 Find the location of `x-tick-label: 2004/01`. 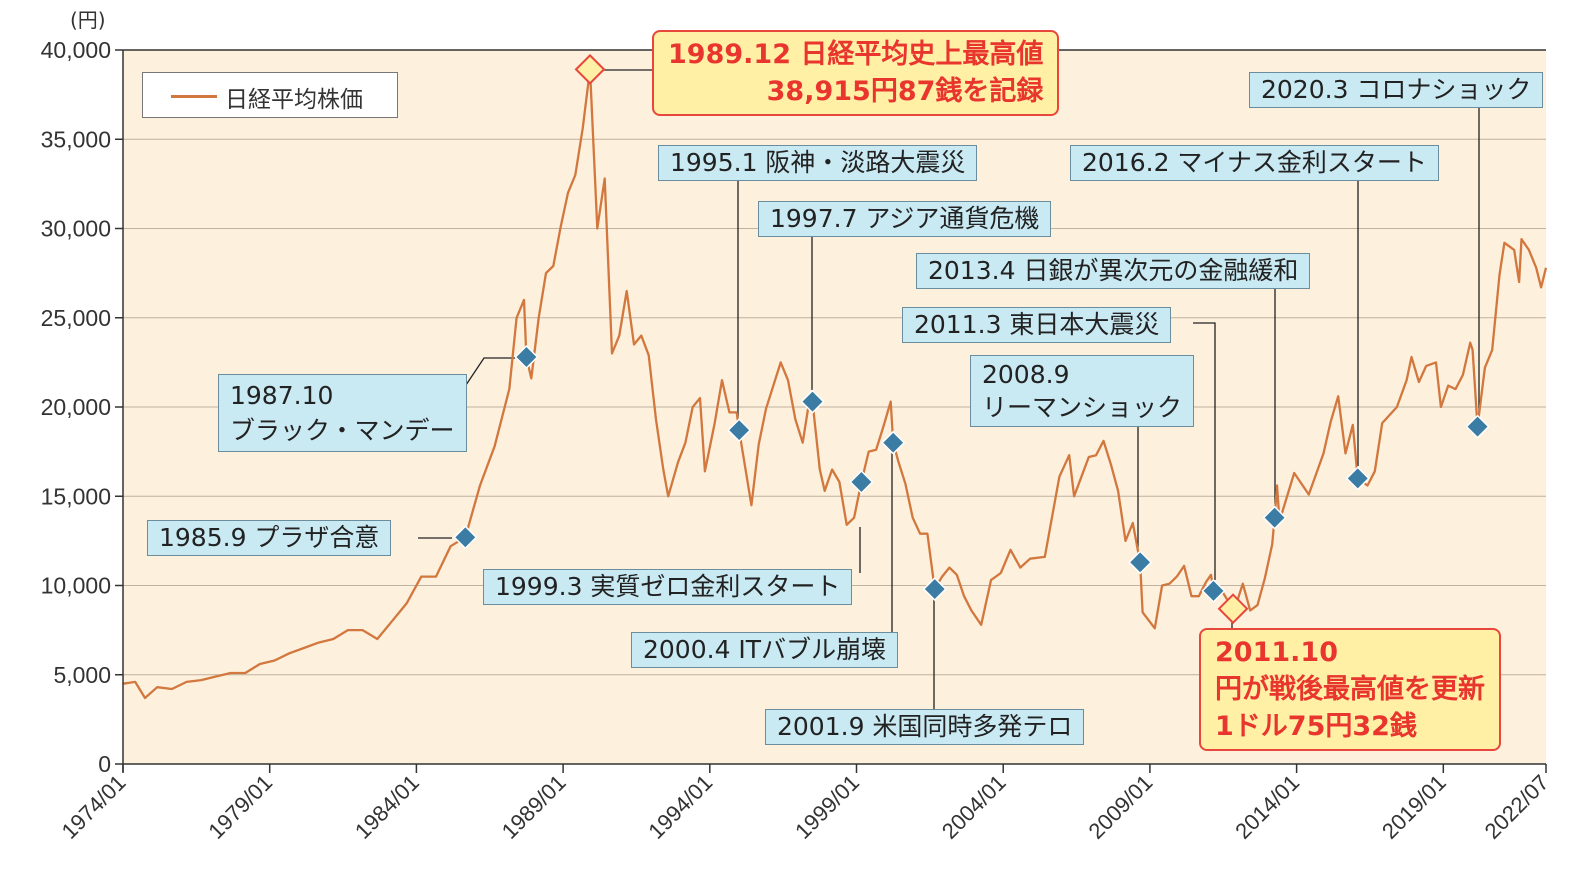

x-tick-label: 2004/01 is located at coordinates (974, 807).